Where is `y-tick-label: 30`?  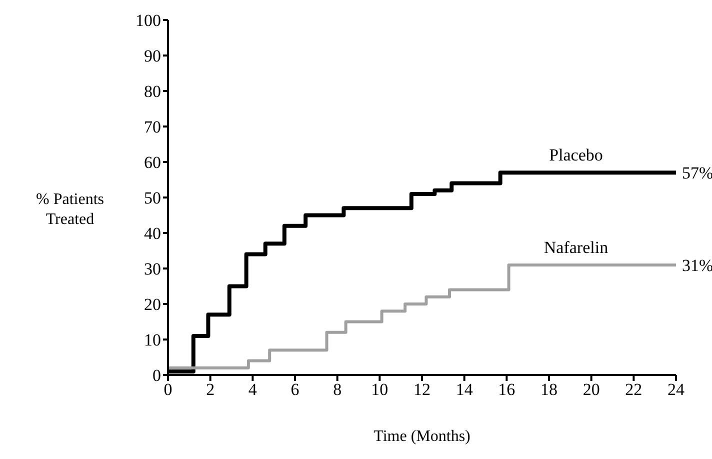 y-tick-label: 30 is located at coordinates (152, 269).